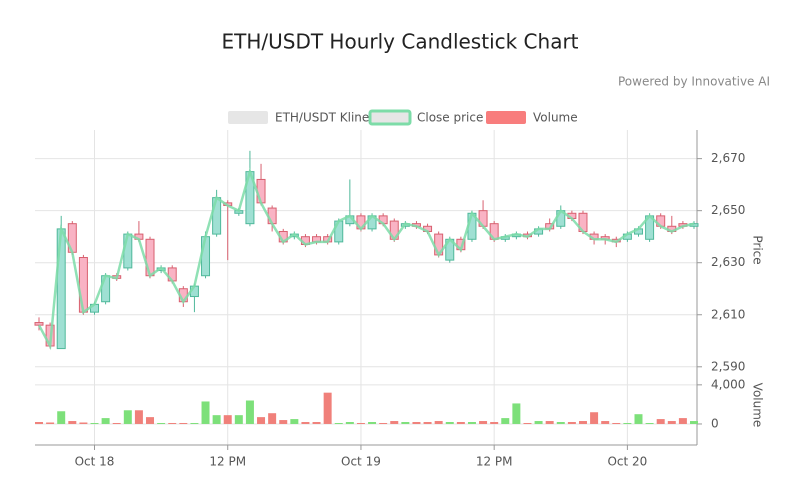  What do you see at coordinates (728, 262) in the screenshot?
I see `y-tick-label: 2,630` at bounding box center [728, 262].